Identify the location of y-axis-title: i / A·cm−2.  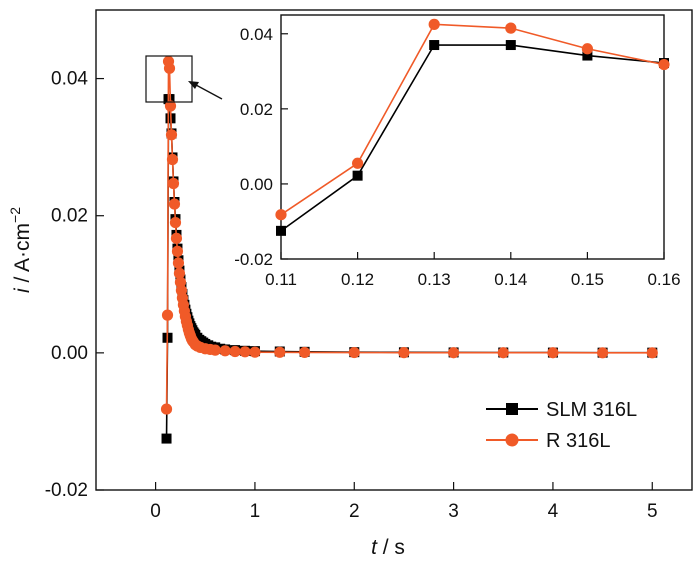
(20, 250).